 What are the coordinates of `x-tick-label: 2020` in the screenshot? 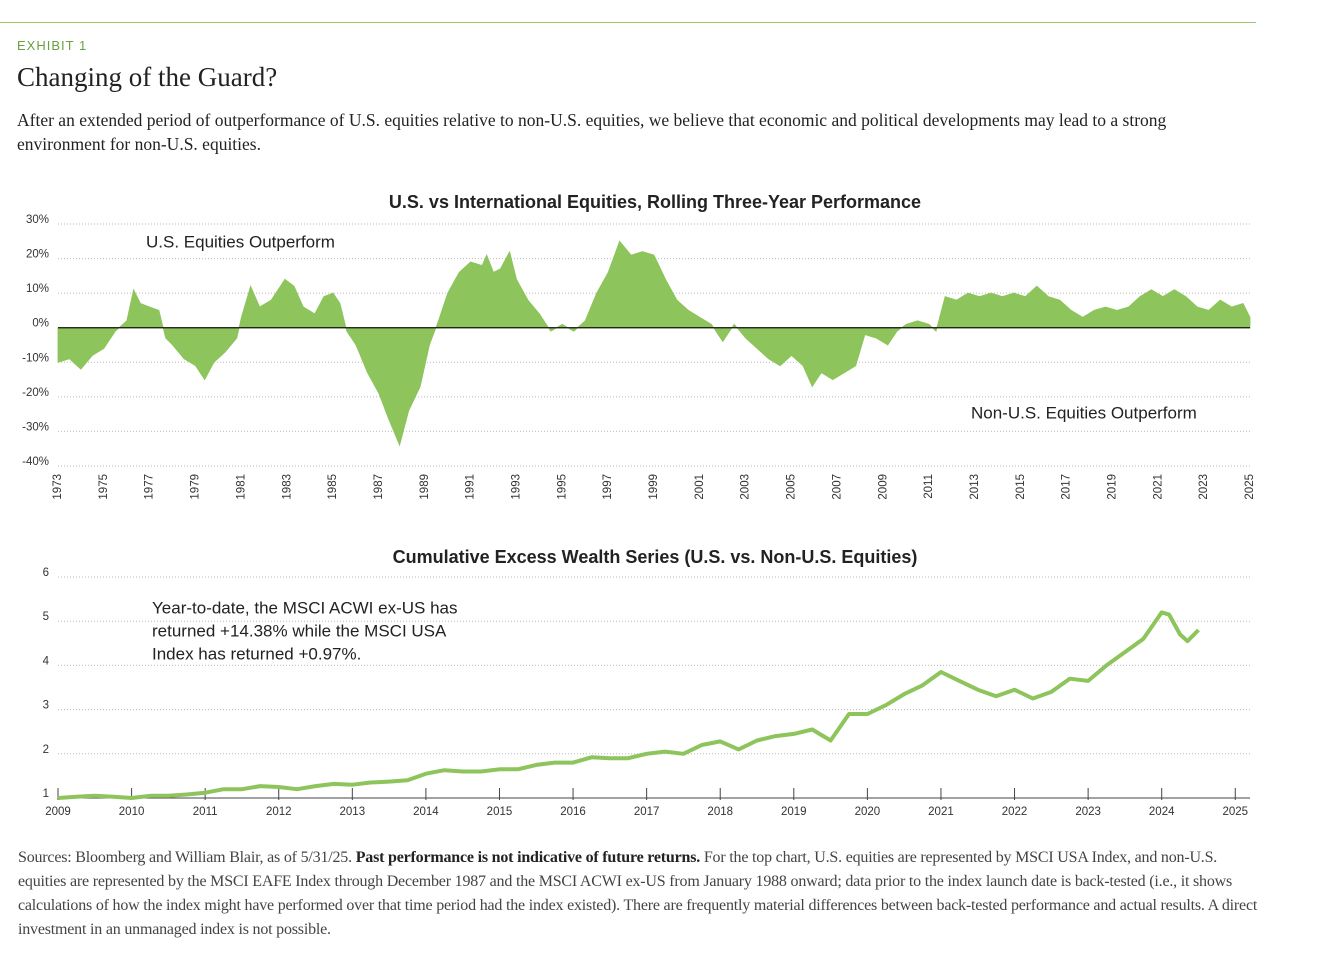 It's located at (868, 812).